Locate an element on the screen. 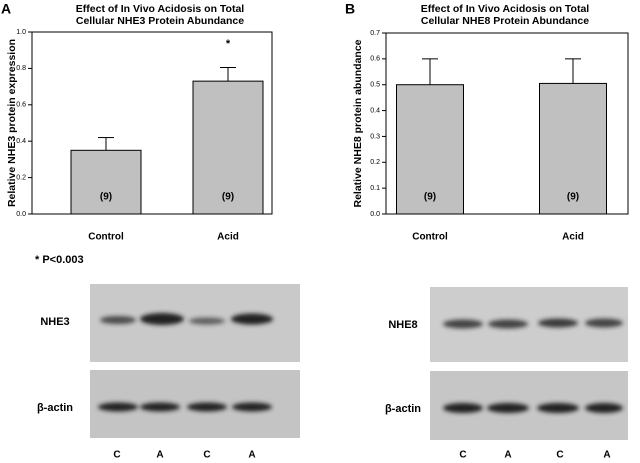 This screenshot has height=463, width=640. y-tick-label: 1.0 is located at coordinates (21, 32).